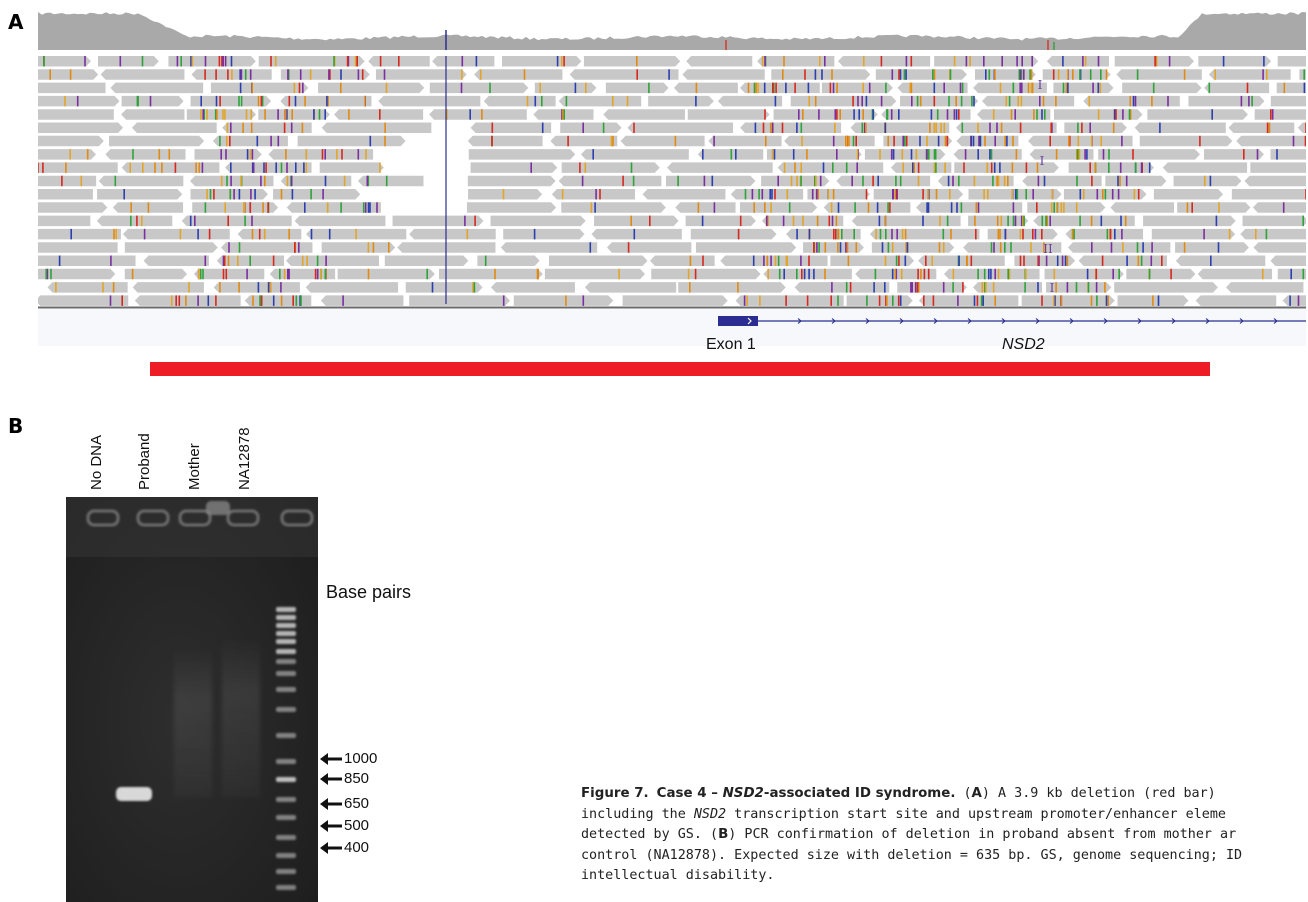 Image resolution: width=1308 pixels, height=902 pixels. Describe the element at coordinates (16, 426) in the screenshot. I see `panel-label-b: B` at that location.